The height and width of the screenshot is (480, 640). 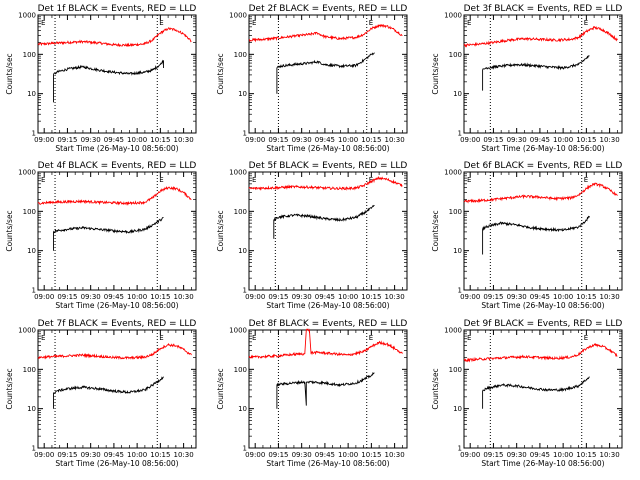 What do you see at coordinates (117, 9) in the screenshot?
I see `panel-title: Det 1f BLACK = Events, RED = LLD` at bounding box center [117, 9].